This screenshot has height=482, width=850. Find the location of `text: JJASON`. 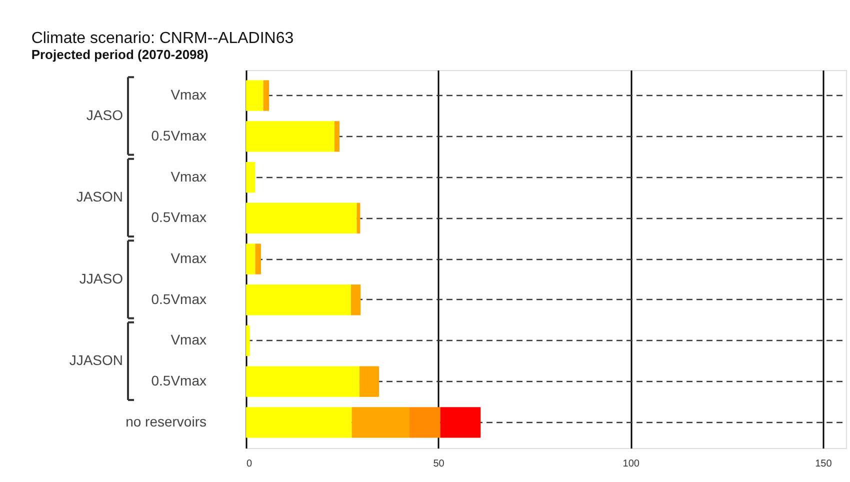

text: JJASON is located at coordinates (96, 360).